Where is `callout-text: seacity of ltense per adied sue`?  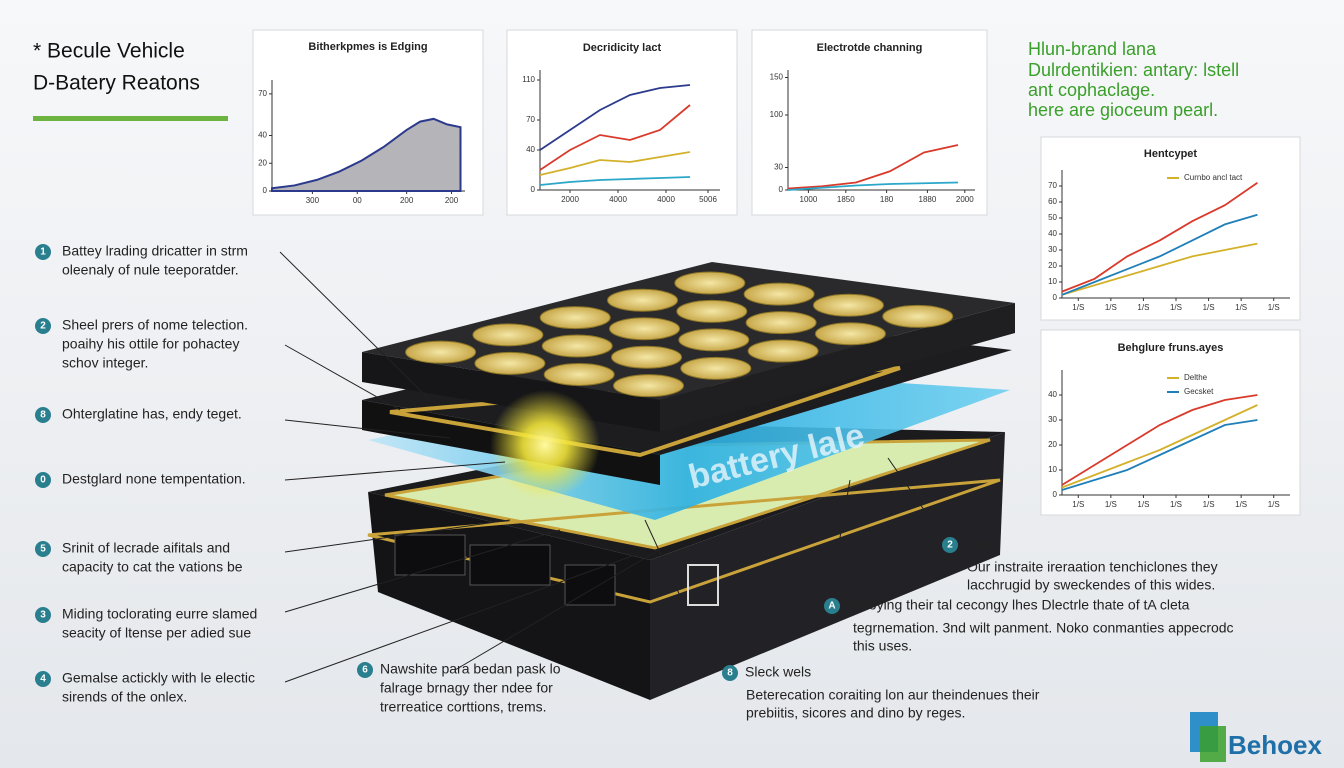
callout-text: seacity of ltense per adied sue is located at coordinates (156, 633).